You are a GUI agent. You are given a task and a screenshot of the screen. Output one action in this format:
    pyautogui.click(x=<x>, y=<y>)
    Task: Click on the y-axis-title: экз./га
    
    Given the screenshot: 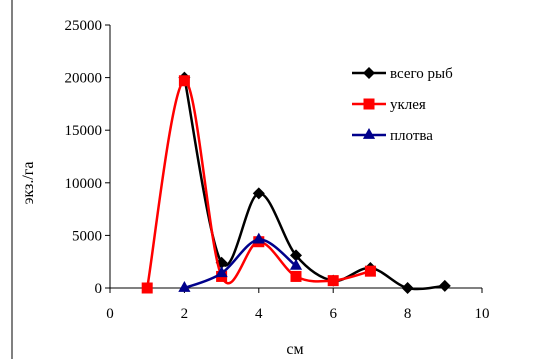 What is the action you would take?
    pyautogui.click(x=28, y=183)
    